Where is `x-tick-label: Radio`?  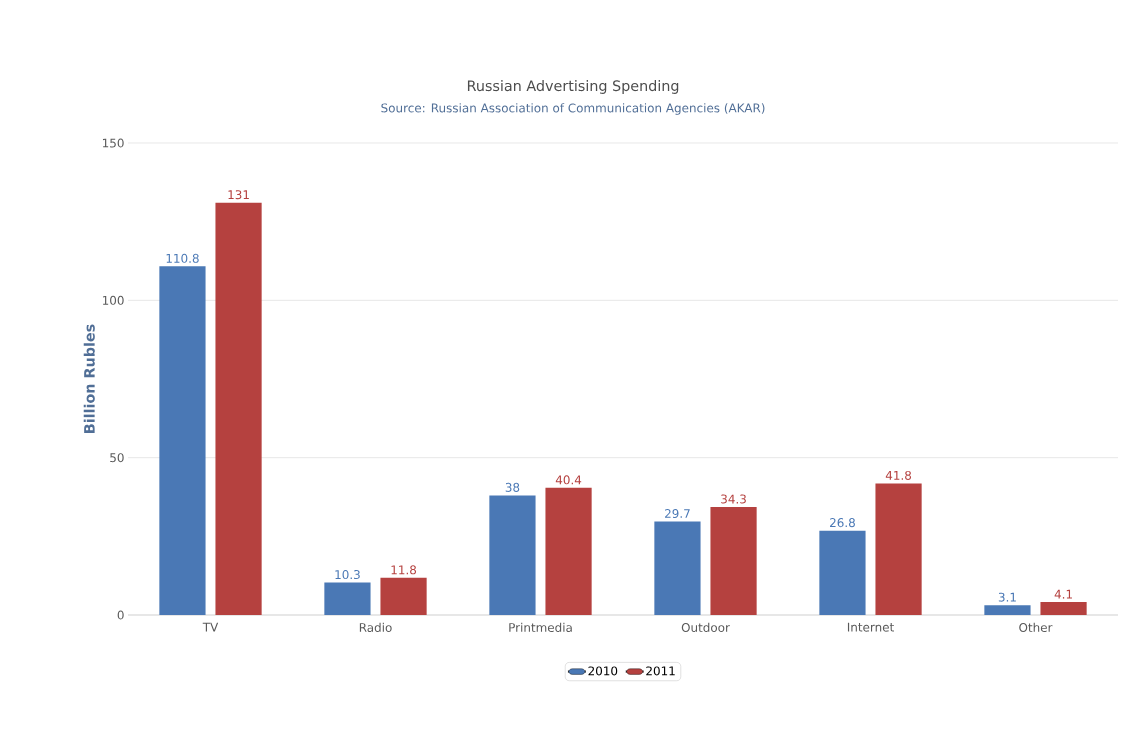 x-tick-label: Radio is located at coordinates (375, 627).